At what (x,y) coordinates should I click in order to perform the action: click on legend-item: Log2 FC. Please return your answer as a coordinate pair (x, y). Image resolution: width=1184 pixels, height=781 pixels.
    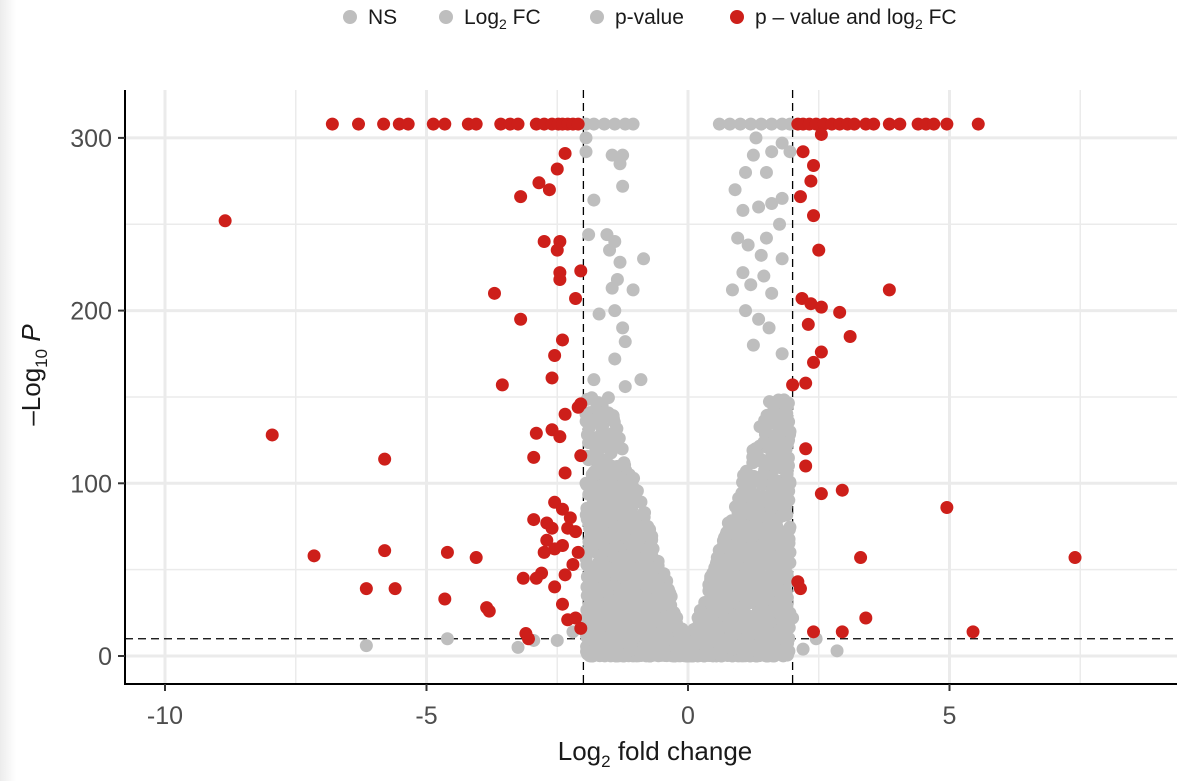
    Looking at the image, I should click on (490, 19).